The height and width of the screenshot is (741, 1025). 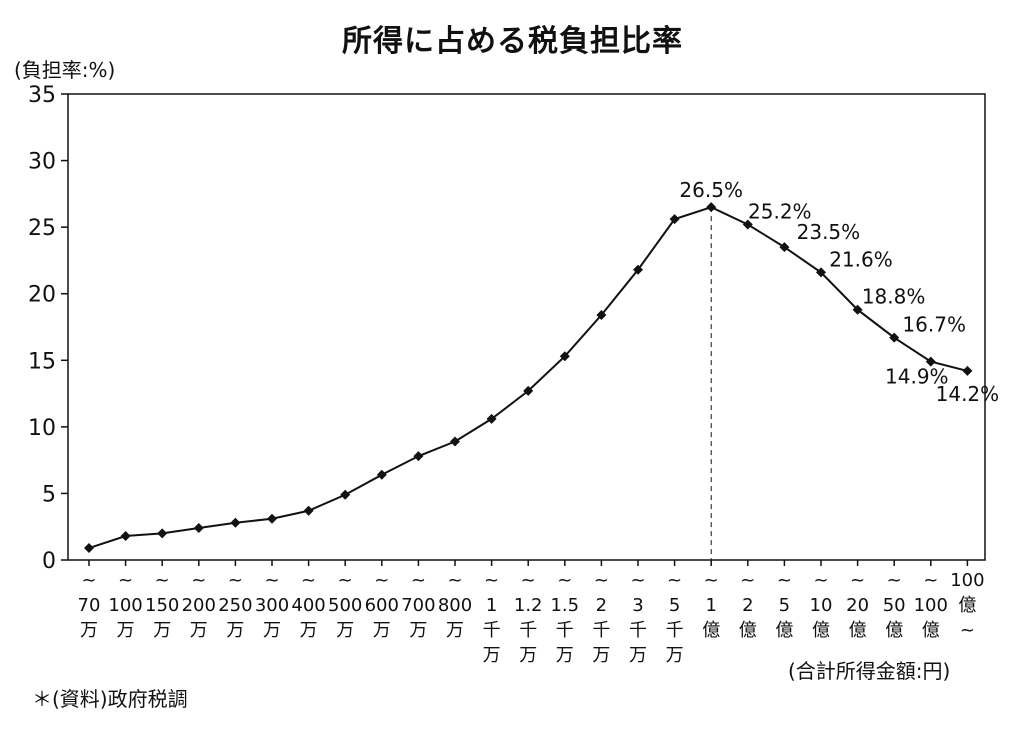 I want to click on x-tick-label: 600, so click(x=382, y=605).